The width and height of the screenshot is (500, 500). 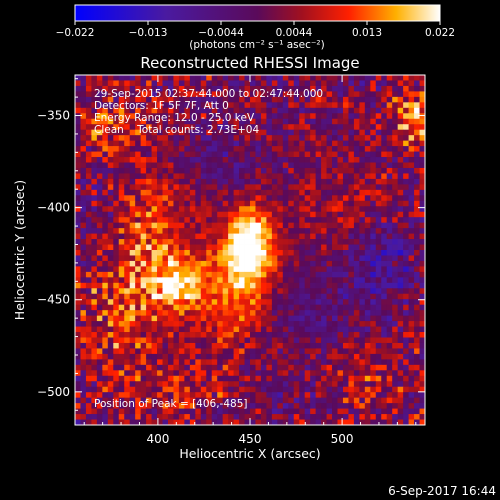 I want to click on y-tick: −500, so click(x=231, y=392).